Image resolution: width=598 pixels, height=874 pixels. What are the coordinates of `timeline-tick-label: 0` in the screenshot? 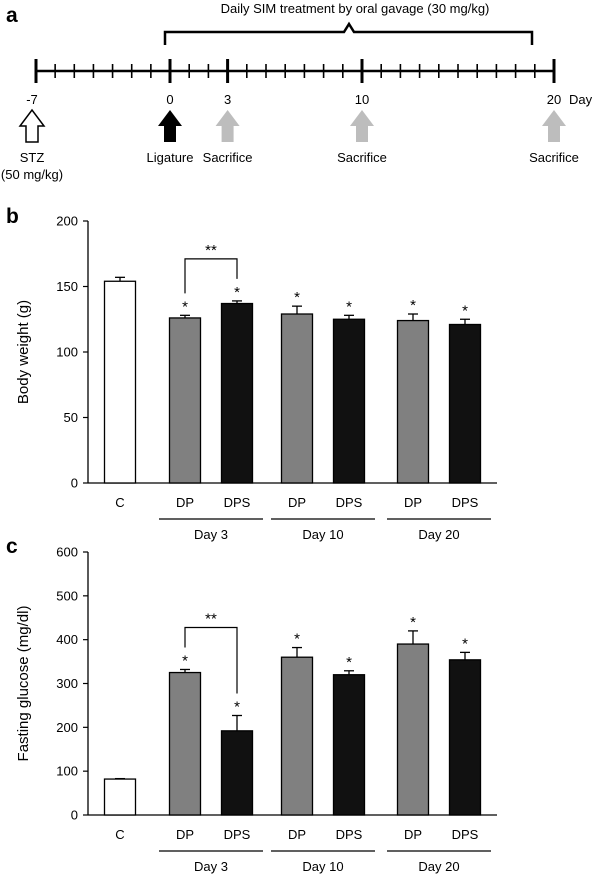 It's located at (169, 99).